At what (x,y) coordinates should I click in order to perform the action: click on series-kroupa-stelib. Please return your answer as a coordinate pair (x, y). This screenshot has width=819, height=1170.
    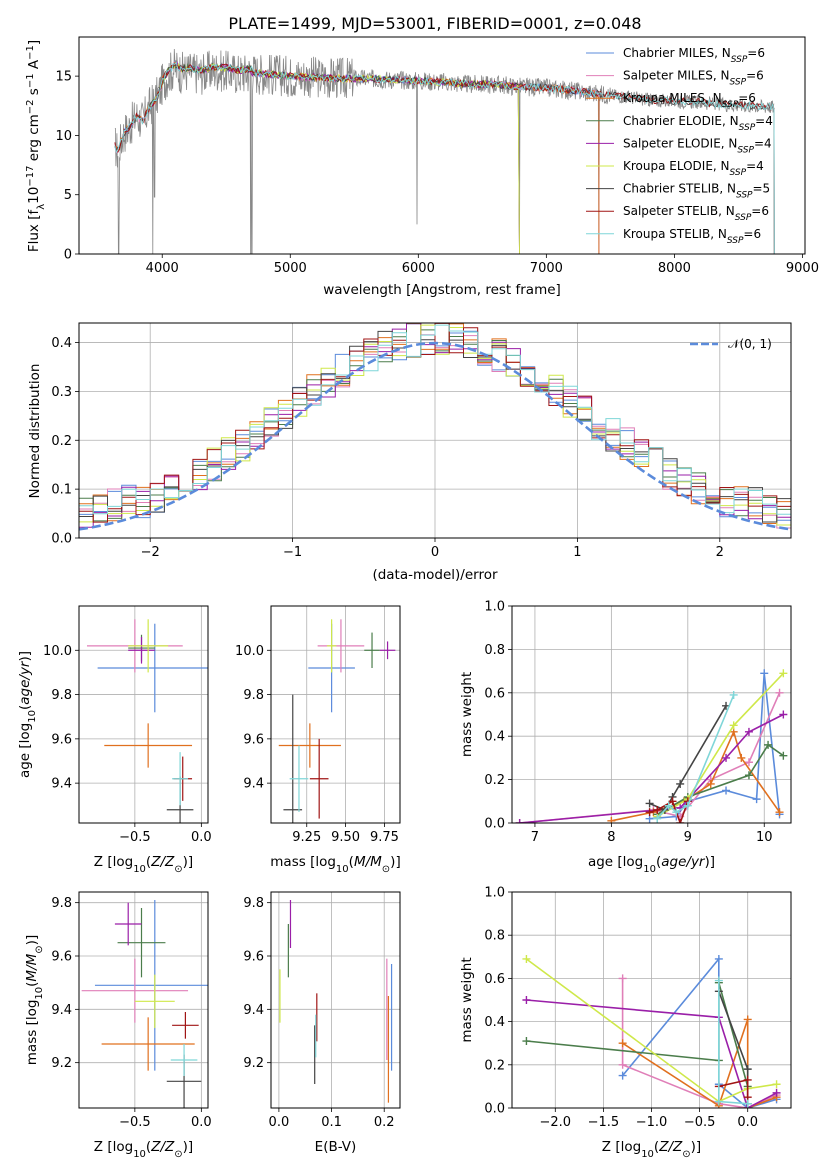
    Looking at the image, I should click on (733, 1042).